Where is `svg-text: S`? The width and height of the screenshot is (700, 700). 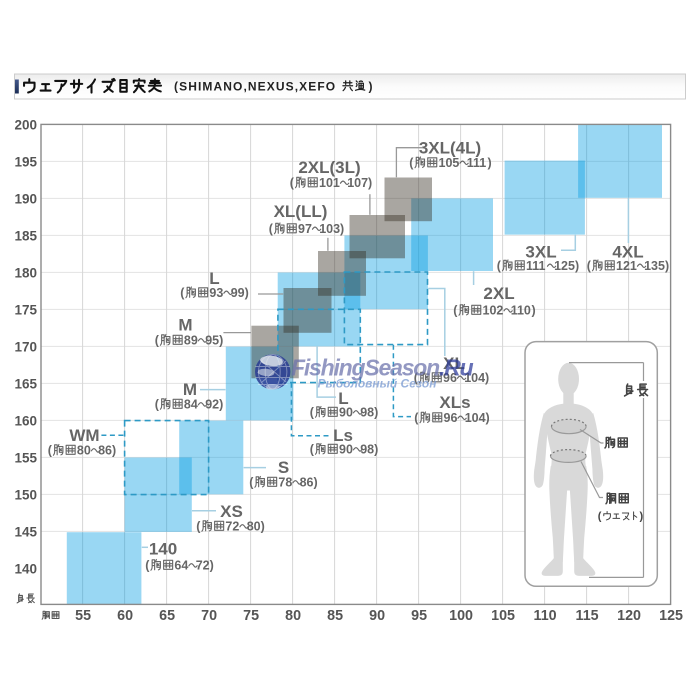
svg-text: S is located at coordinates (283, 467).